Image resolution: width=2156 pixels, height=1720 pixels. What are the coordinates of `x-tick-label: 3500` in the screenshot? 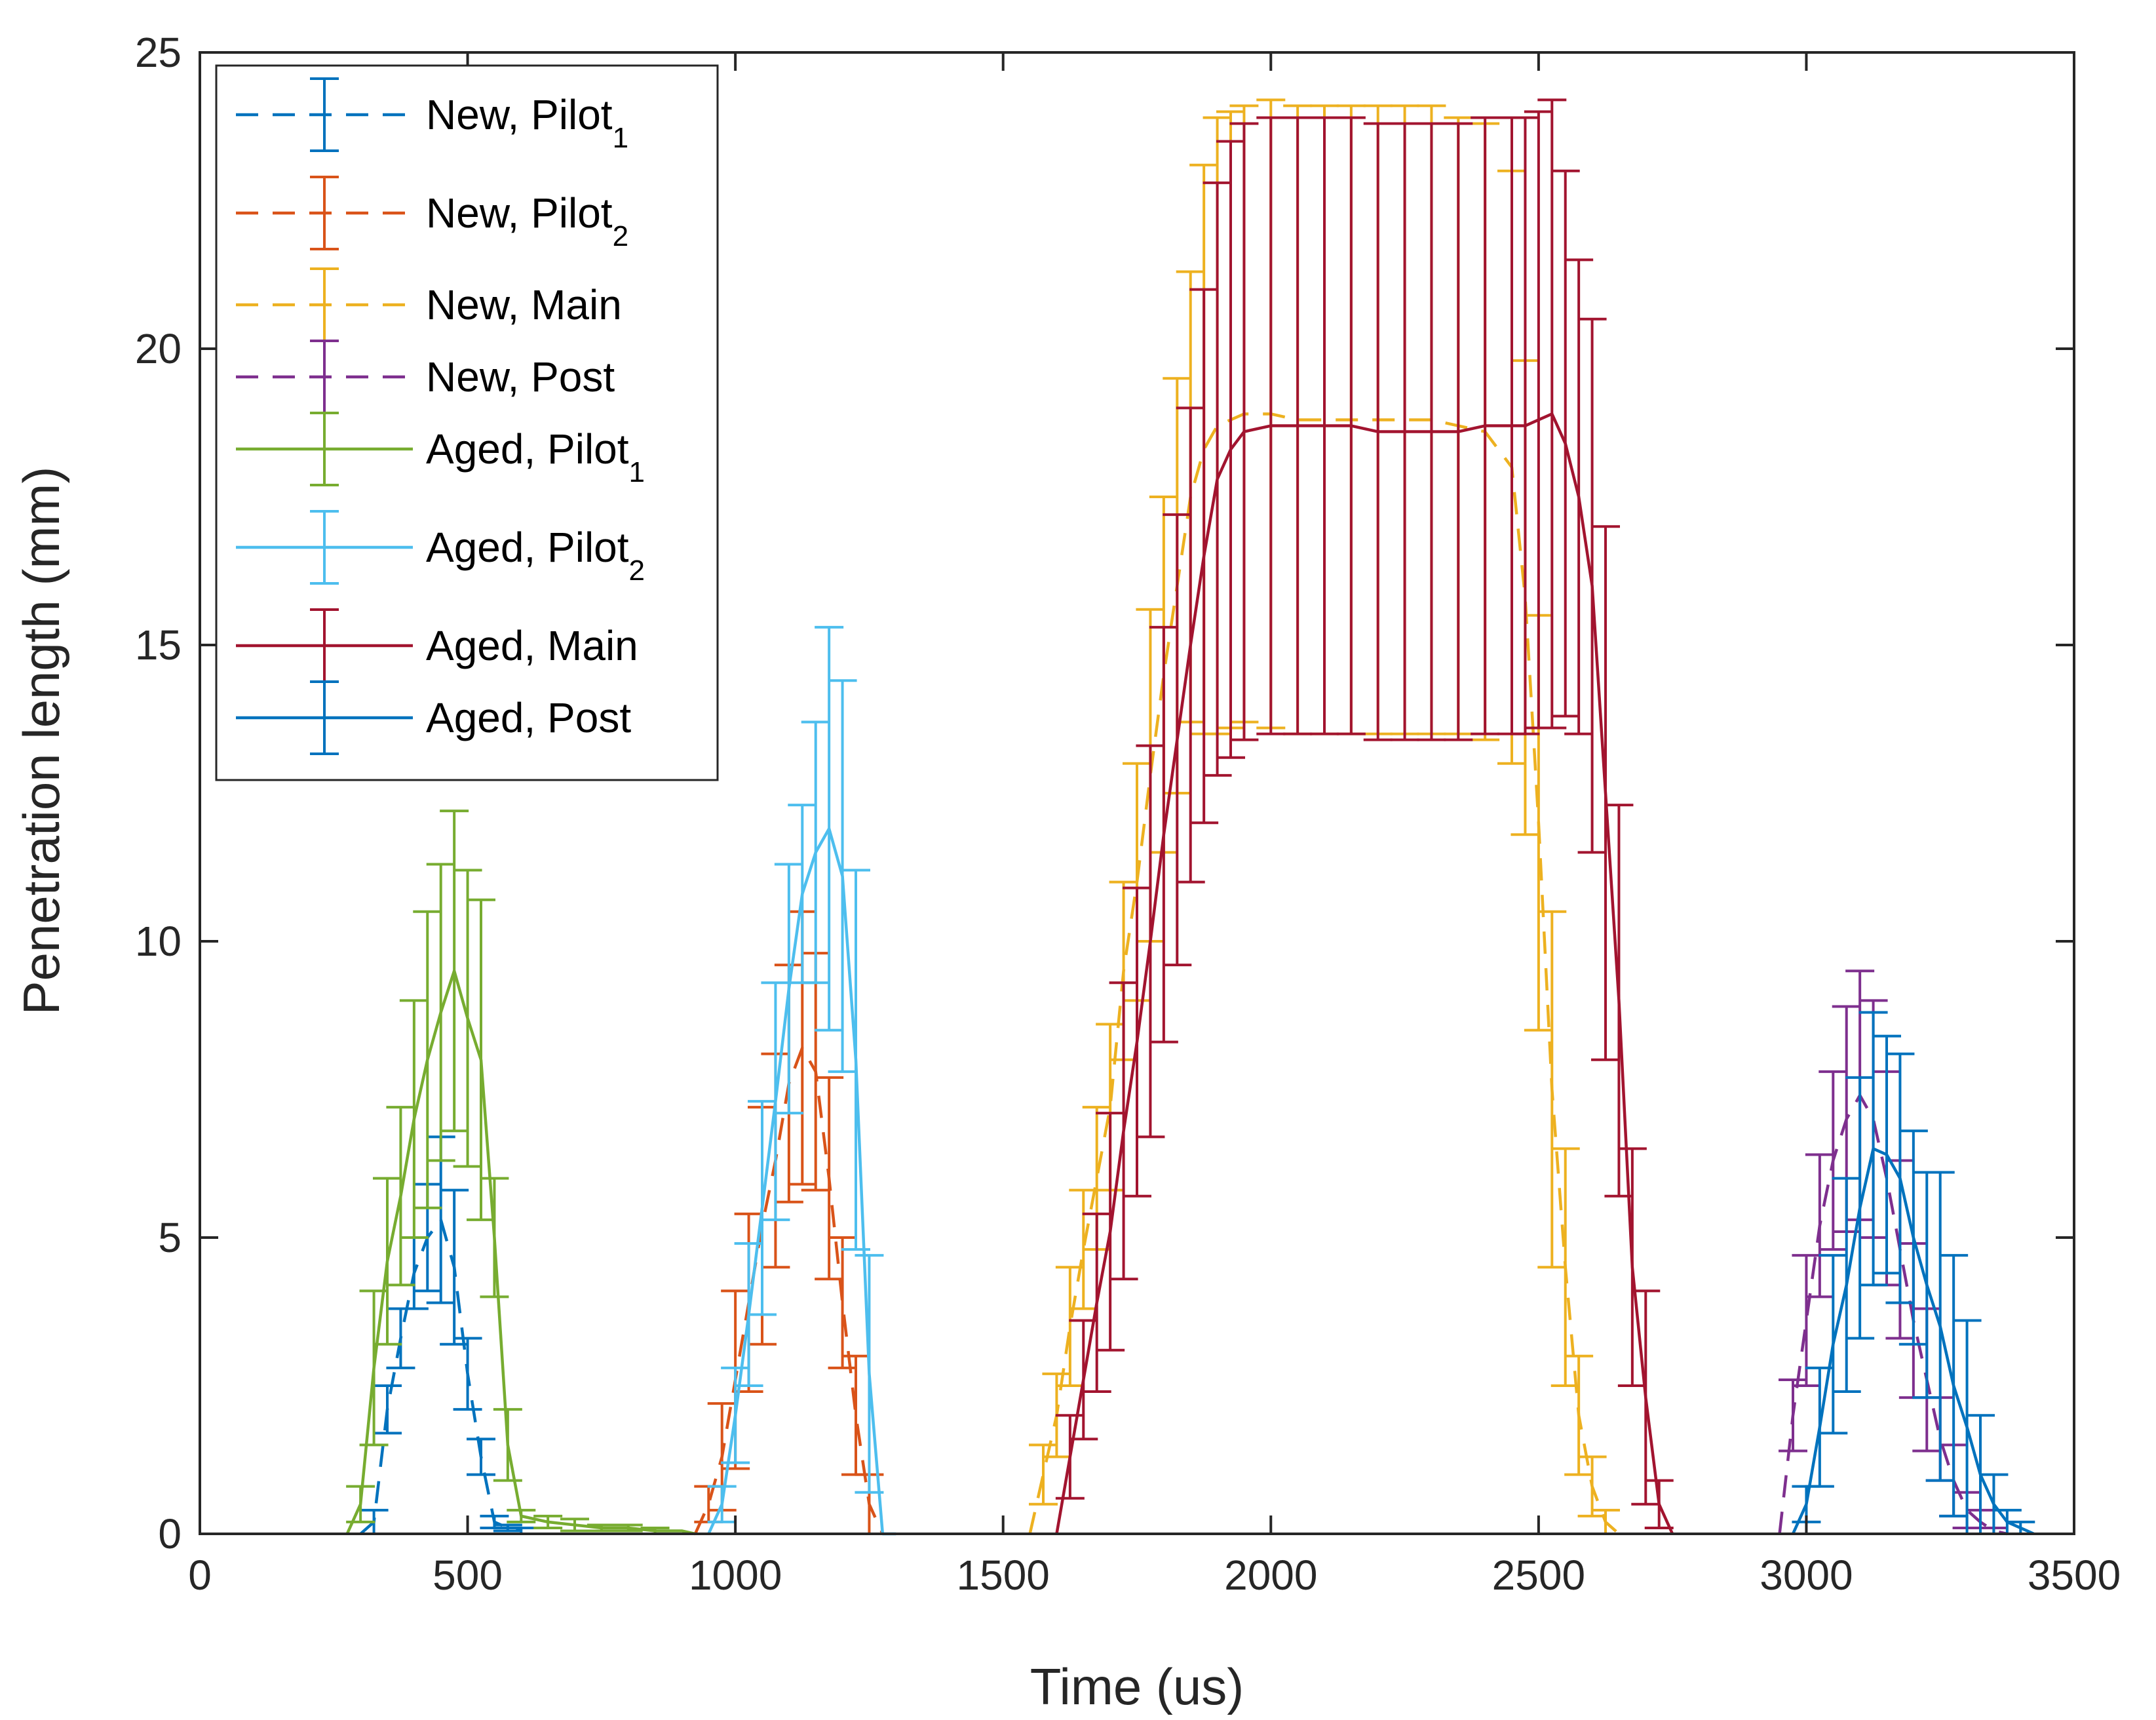 It's located at (2074, 1575).